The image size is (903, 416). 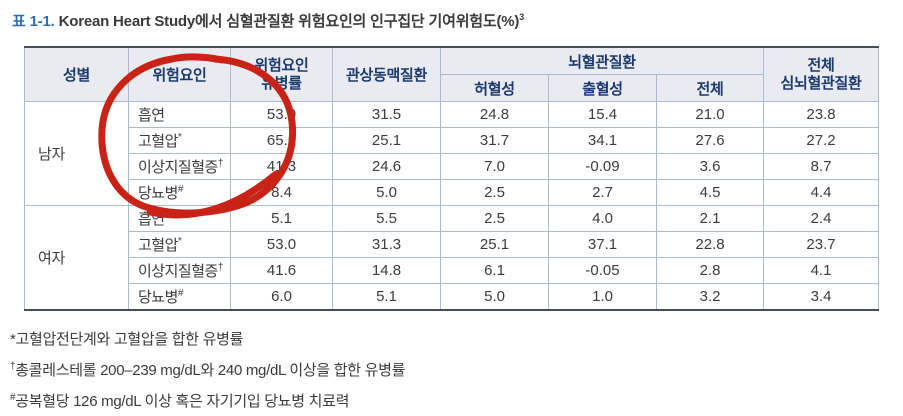 What do you see at coordinates (386, 74) in the screenshot?
I see `header-coronary: 관상동맥질환` at bounding box center [386, 74].